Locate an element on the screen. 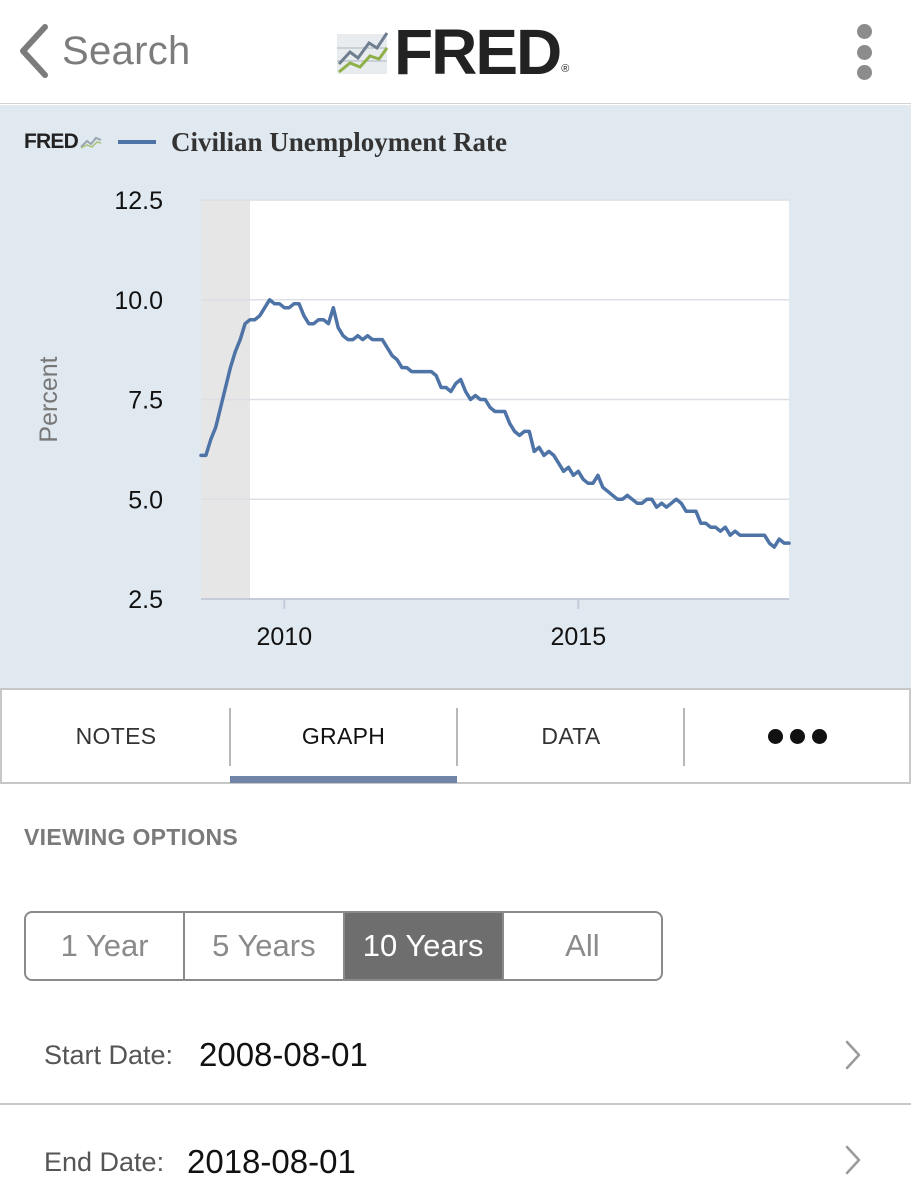 This screenshot has height=1200, width=911. active-tab-indicator is located at coordinates (343, 779).